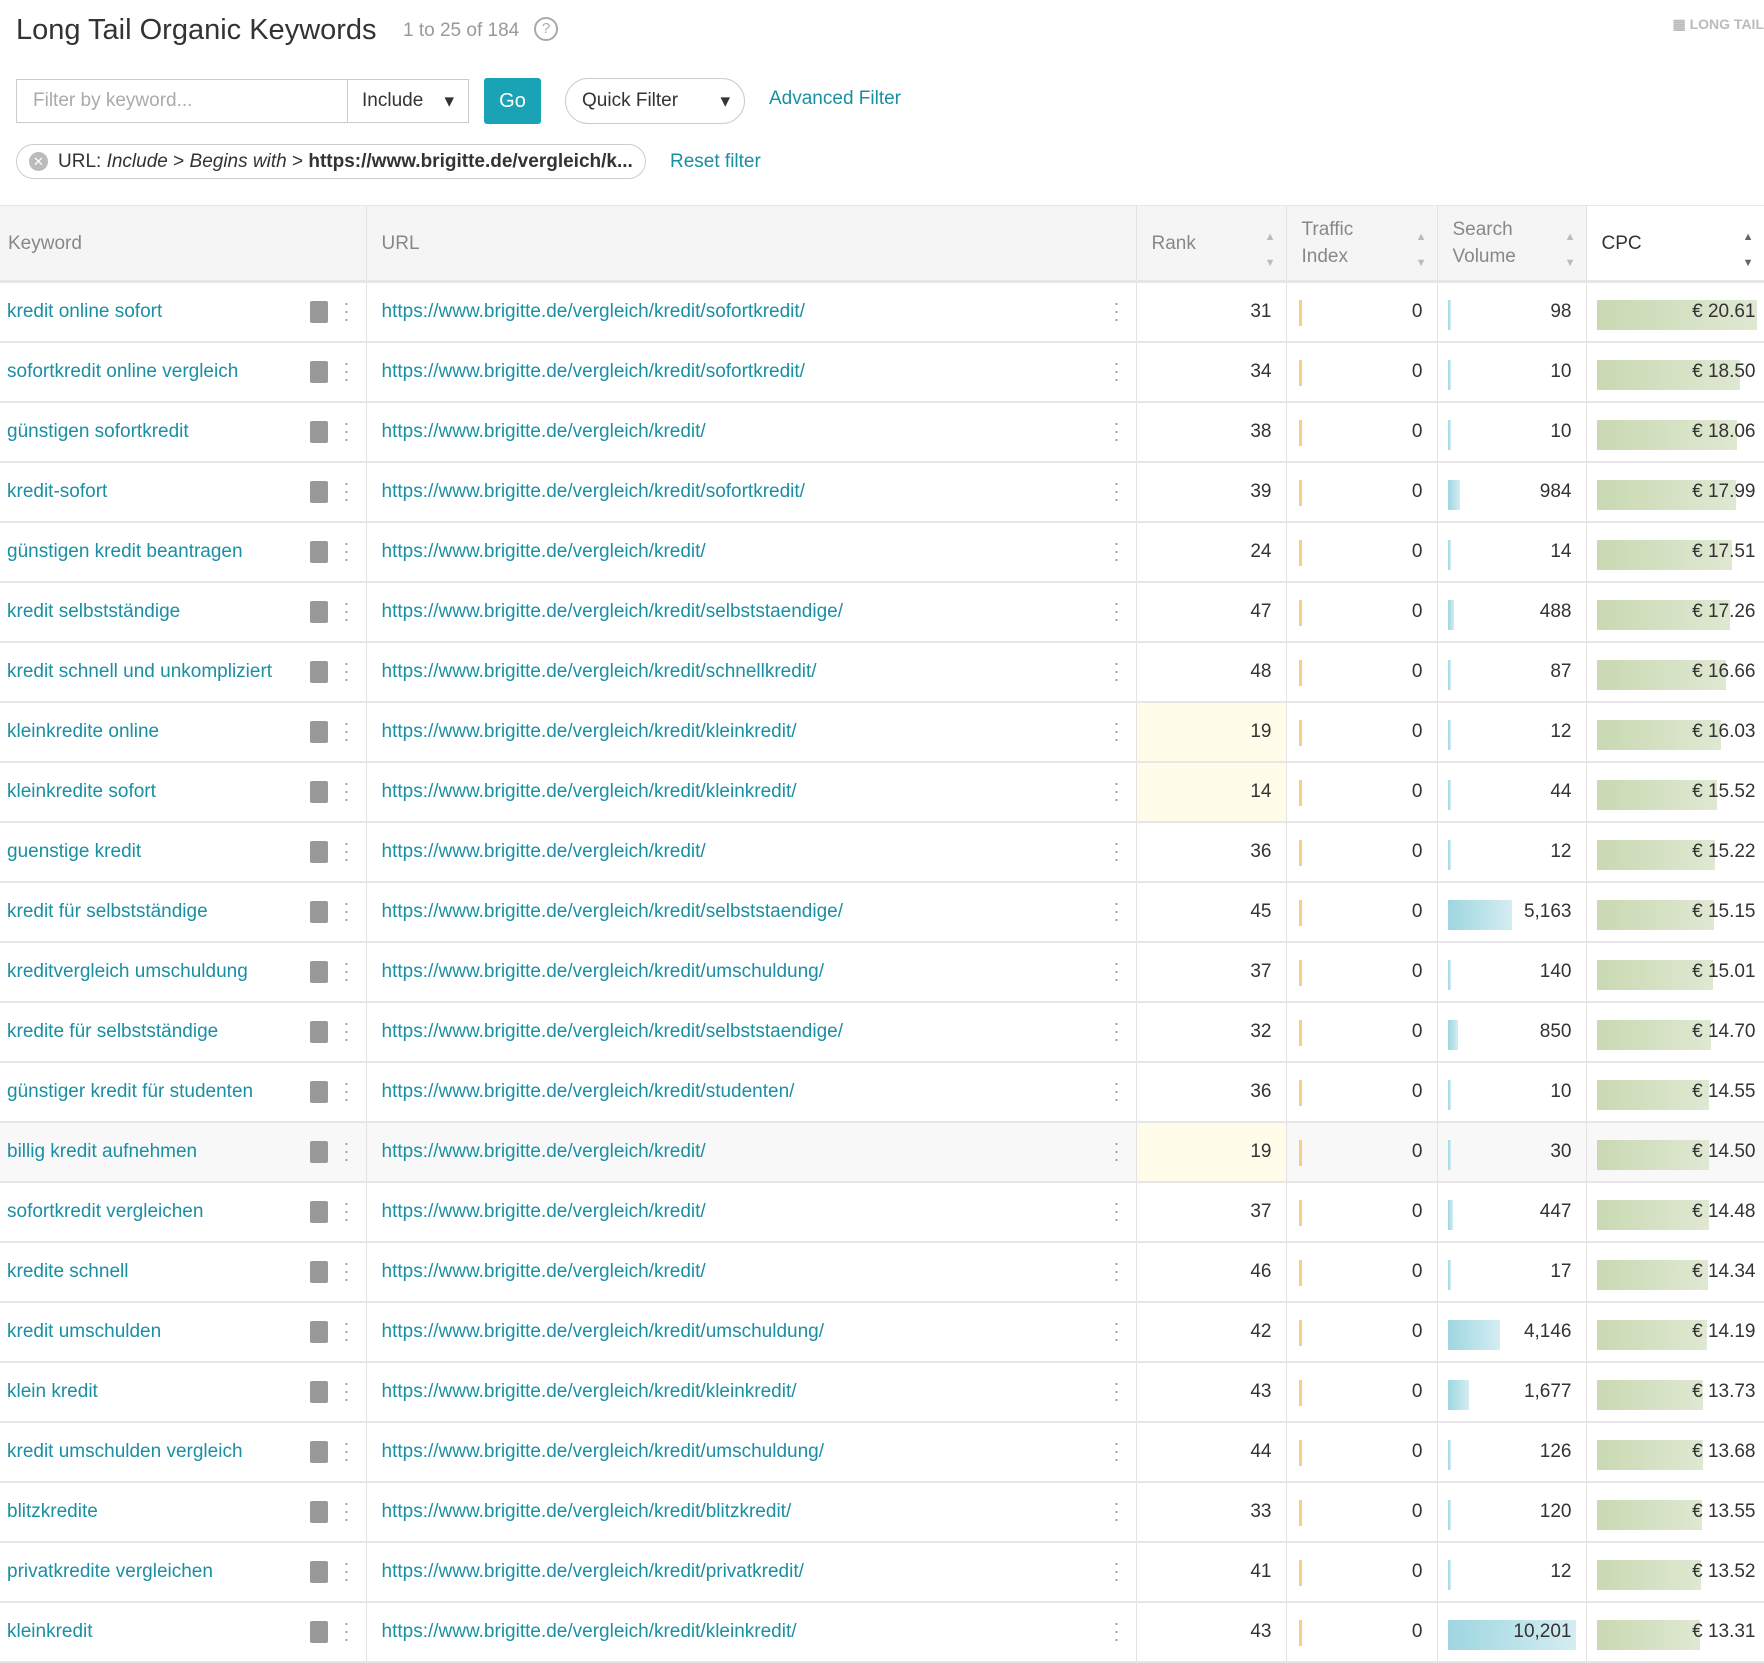 This screenshot has width=1764, height=1663. I want to click on keyword-link: kleinkredit, so click(50, 1631).